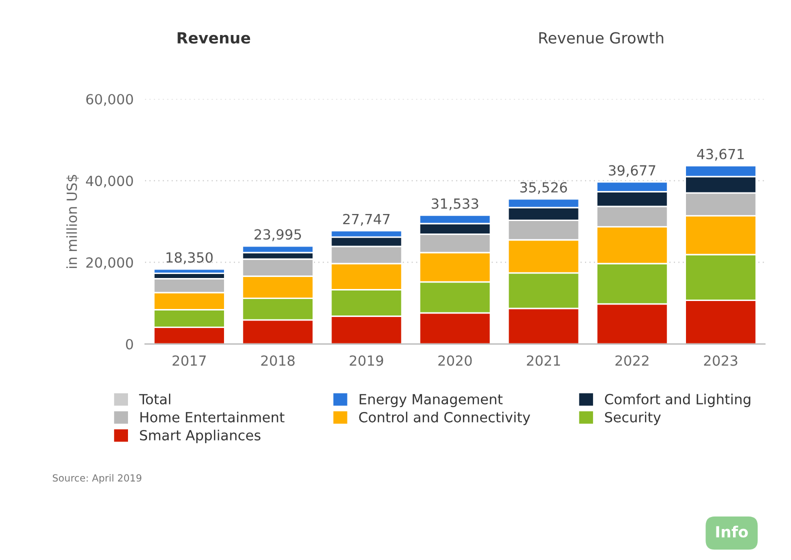 The width and height of the screenshot is (791, 560). Describe the element at coordinates (366, 220) in the screenshot. I see `total-label: 27,747` at that location.